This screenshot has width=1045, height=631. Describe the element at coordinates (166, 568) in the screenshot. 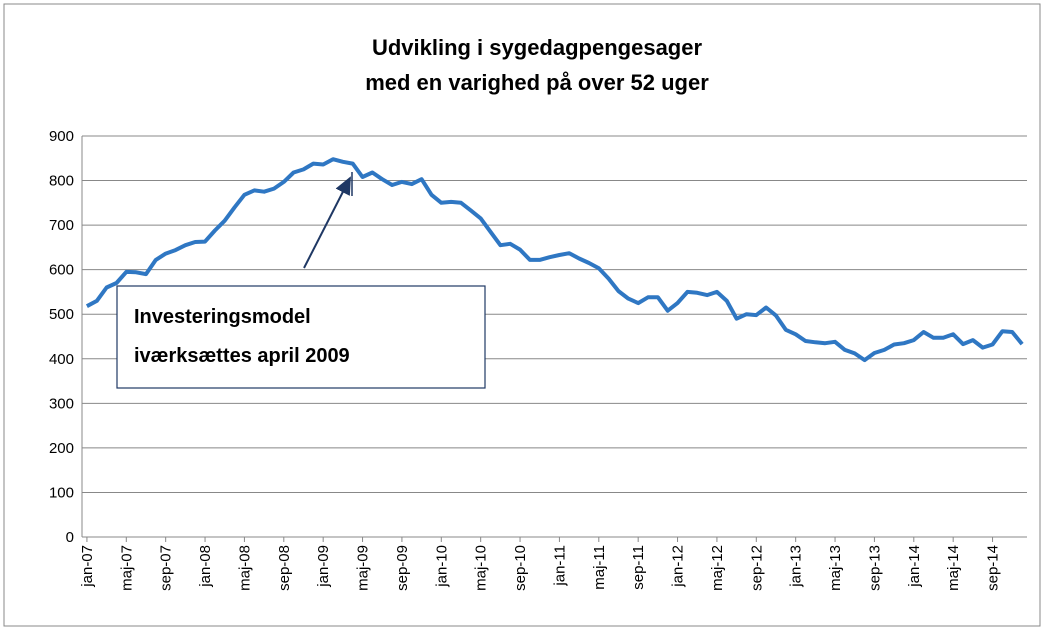

I see `x-tick-label: sep-07` at that location.